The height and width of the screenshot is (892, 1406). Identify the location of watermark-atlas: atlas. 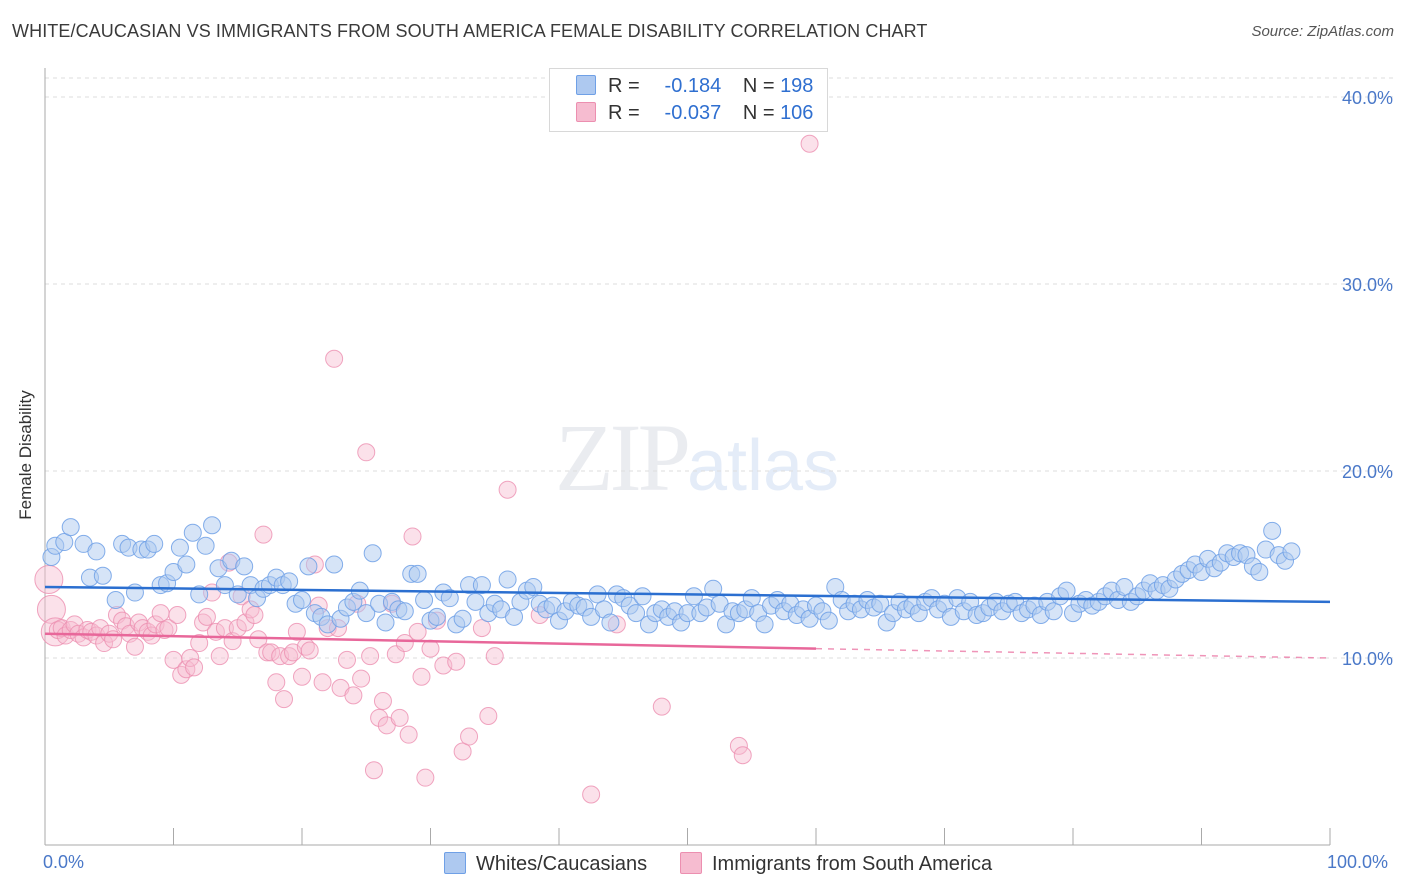
(763, 466).